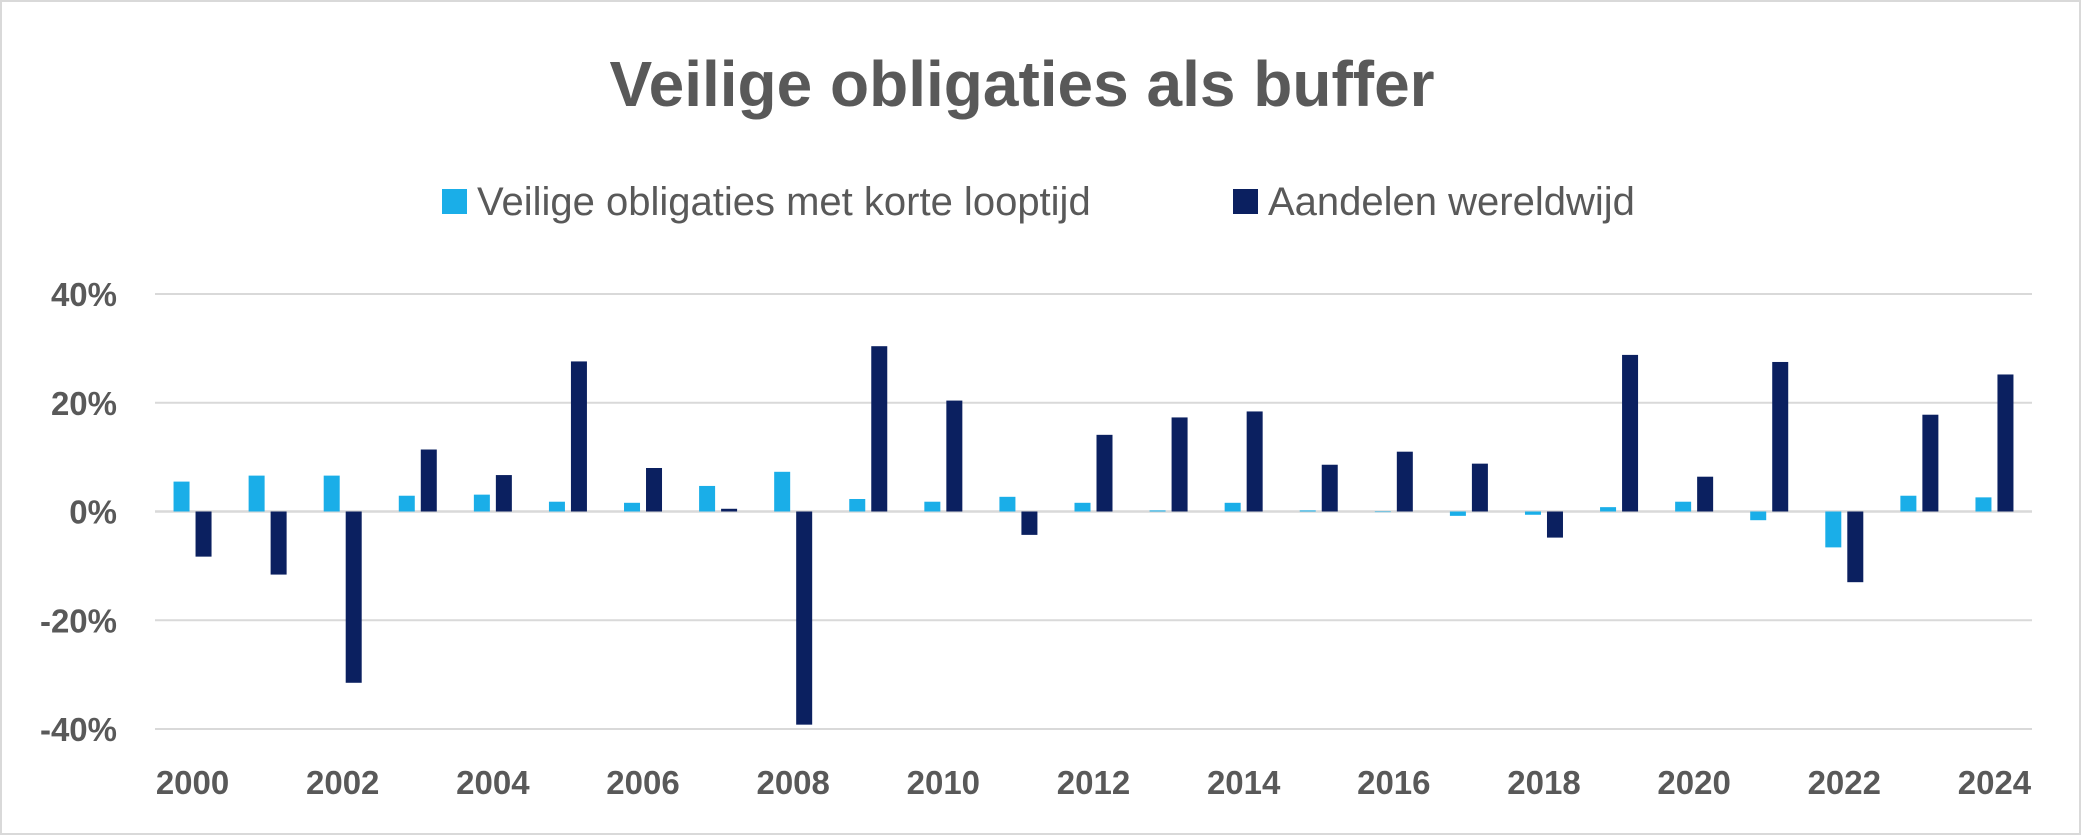 The height and width of the screenshot is (837, 2081). What do you see at coordinates (943, 782) in the screenshot?
I see `x-tick-label: 2010` at bounding box center [943, 782].